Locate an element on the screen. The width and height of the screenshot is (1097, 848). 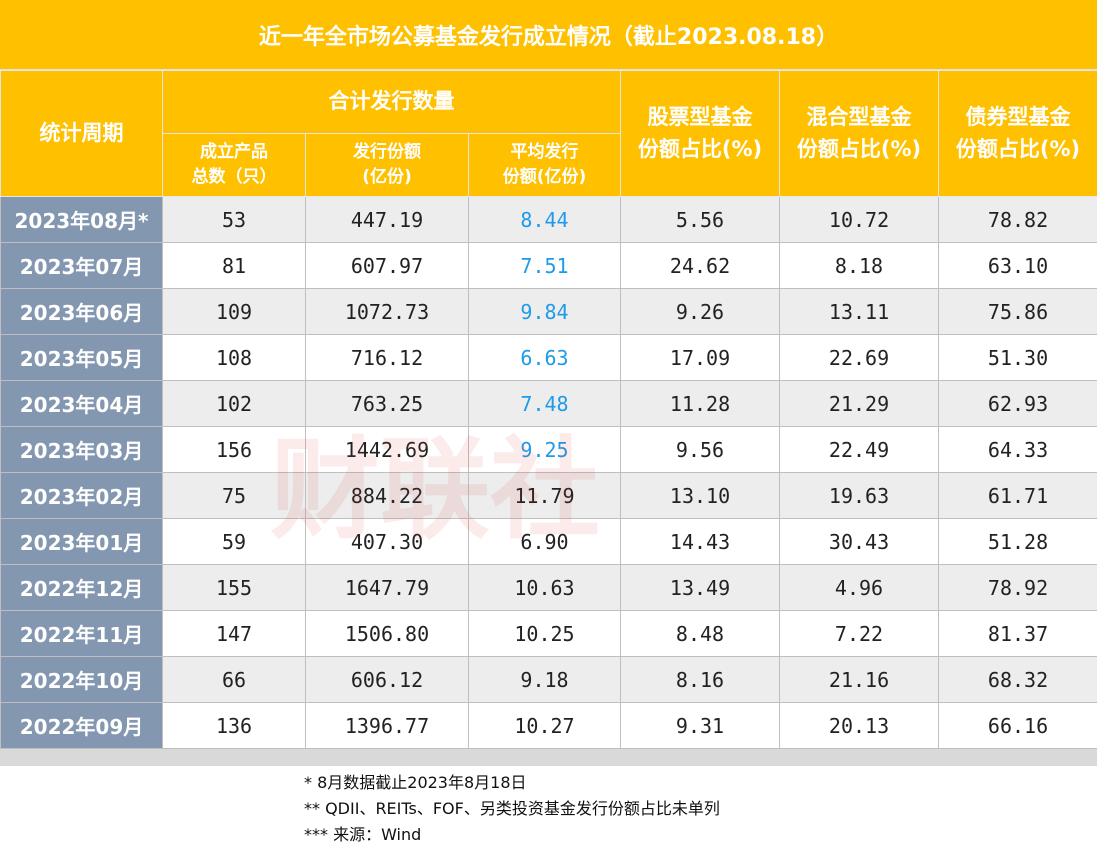
data-cell: 66.16 is located at coordinates (1018, 726).